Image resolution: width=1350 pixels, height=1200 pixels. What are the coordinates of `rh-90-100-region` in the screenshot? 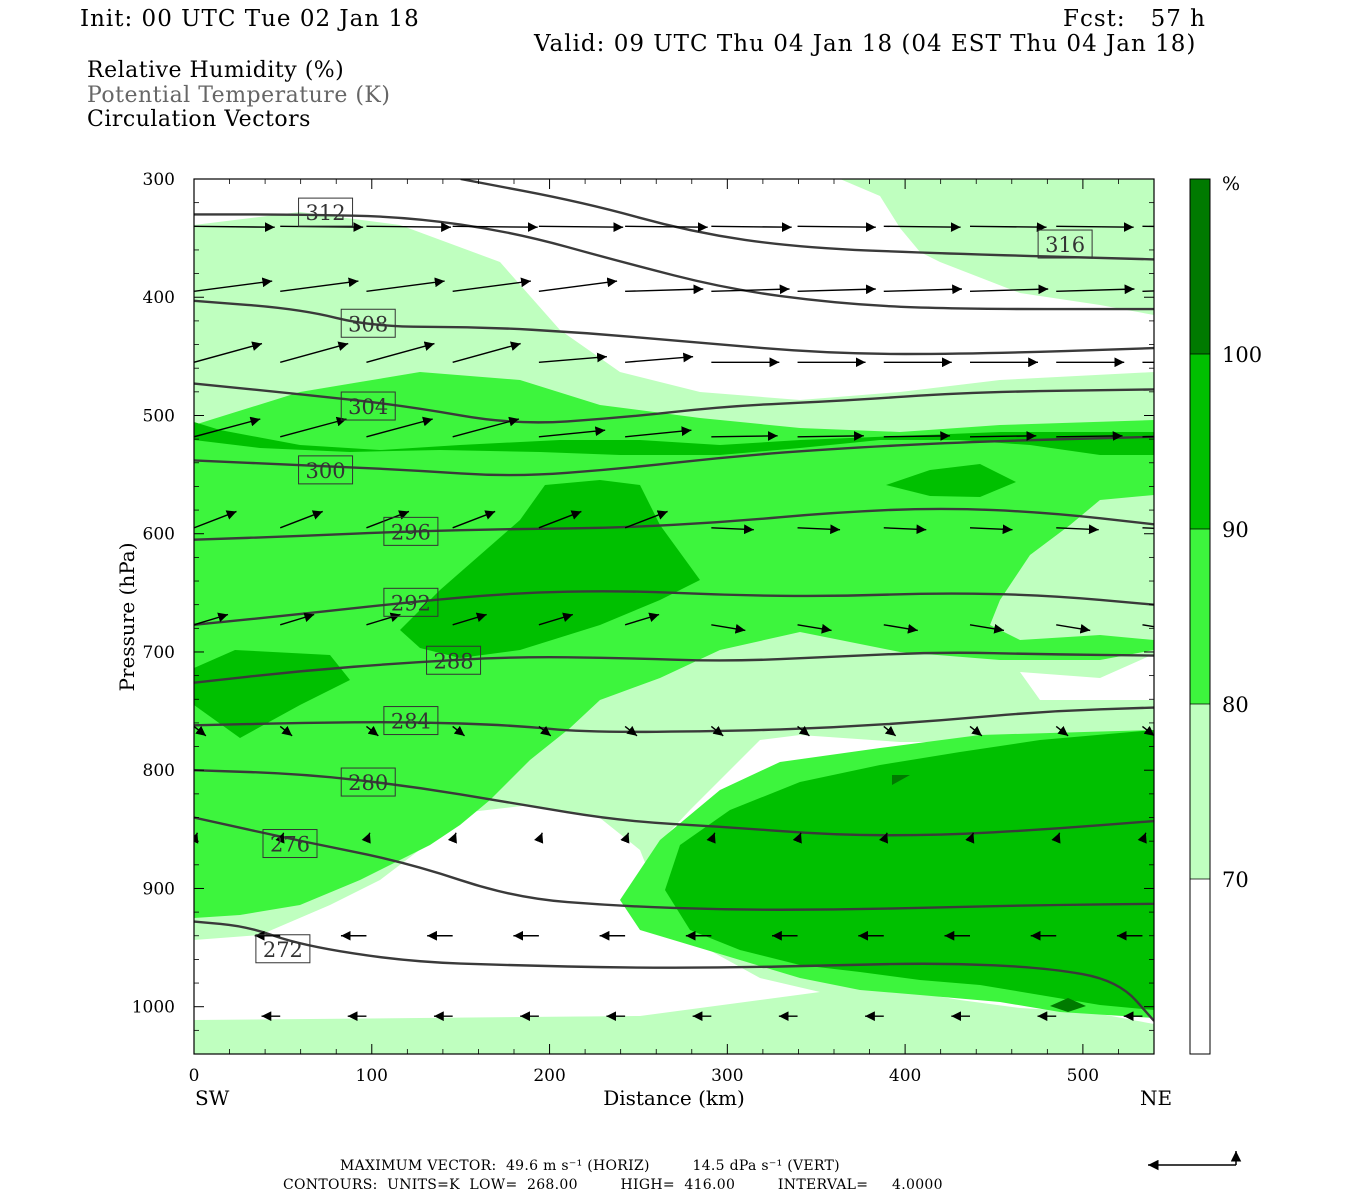 It's located at (674, 438).